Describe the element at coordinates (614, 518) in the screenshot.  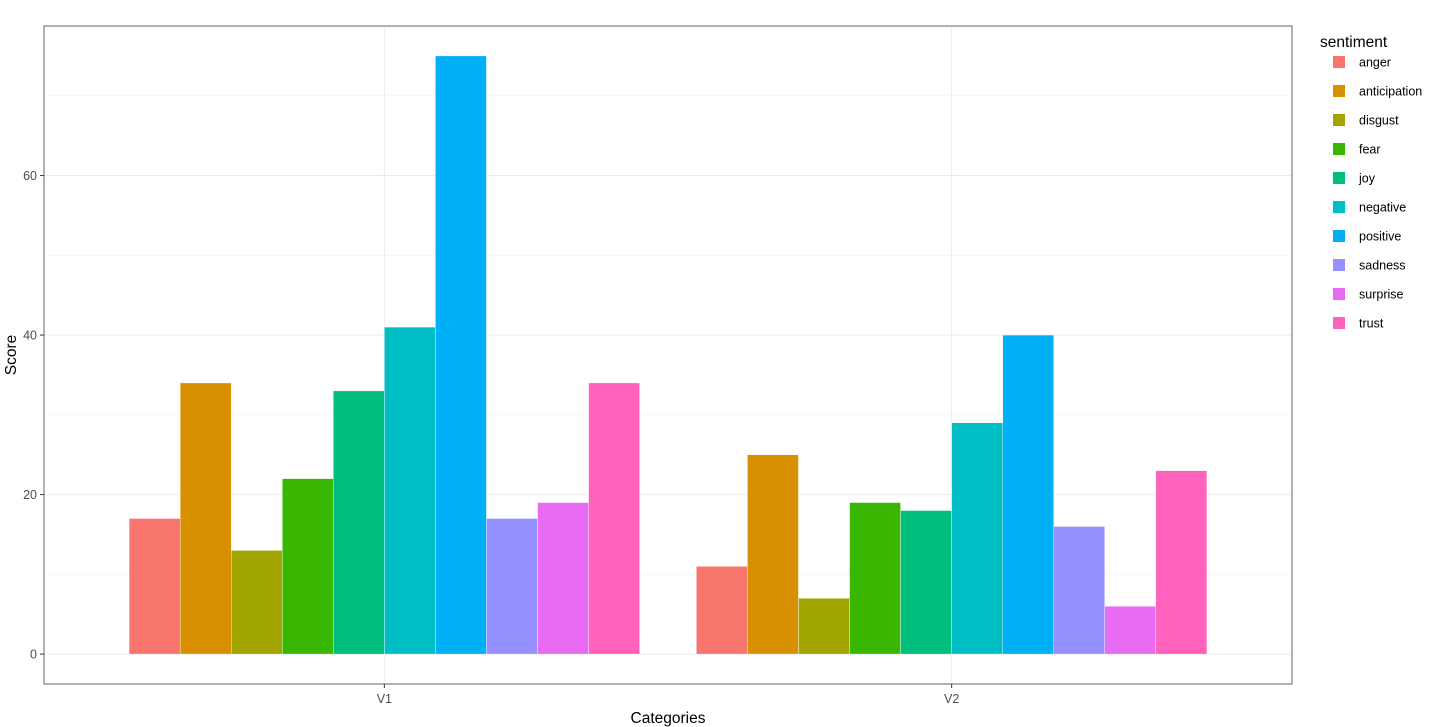
I see `bar-trust-V1` at that location.